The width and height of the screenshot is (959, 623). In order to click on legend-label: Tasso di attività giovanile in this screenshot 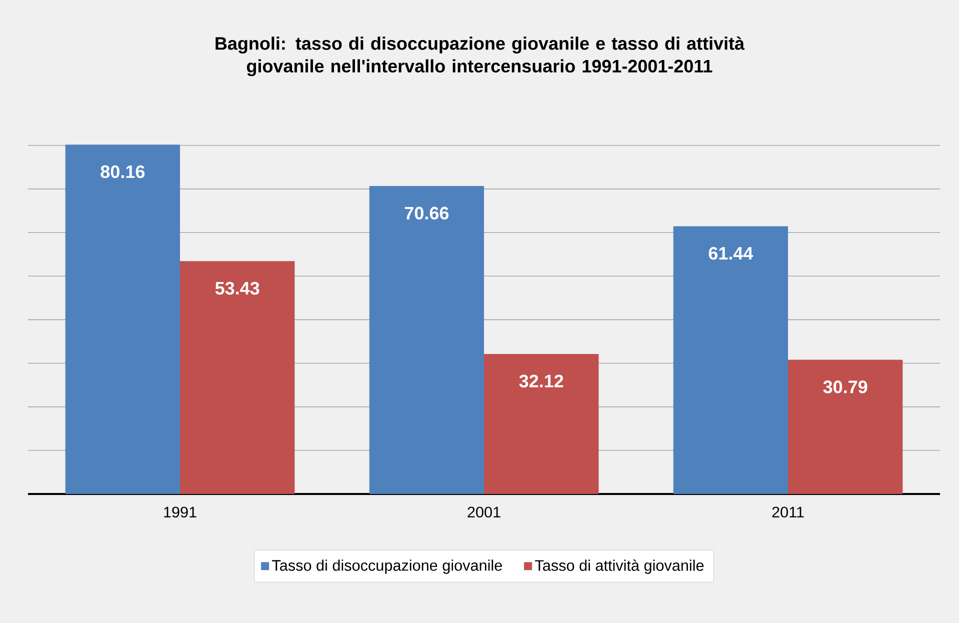, I will do `click(619, 566)`.